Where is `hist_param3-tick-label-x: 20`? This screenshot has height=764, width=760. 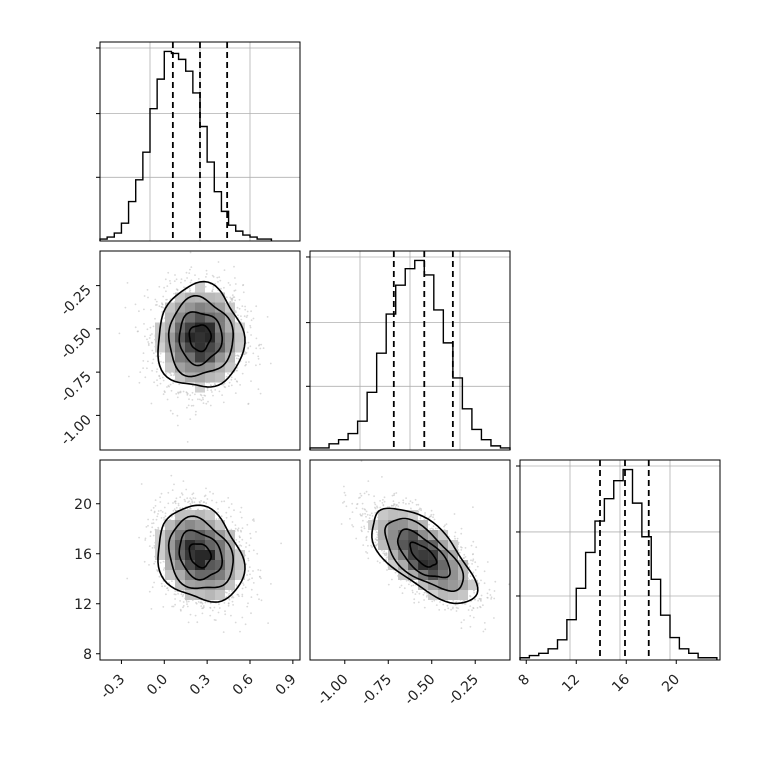
hist_param3-tick-label-x: 20 is located at coordinates (671, 684).